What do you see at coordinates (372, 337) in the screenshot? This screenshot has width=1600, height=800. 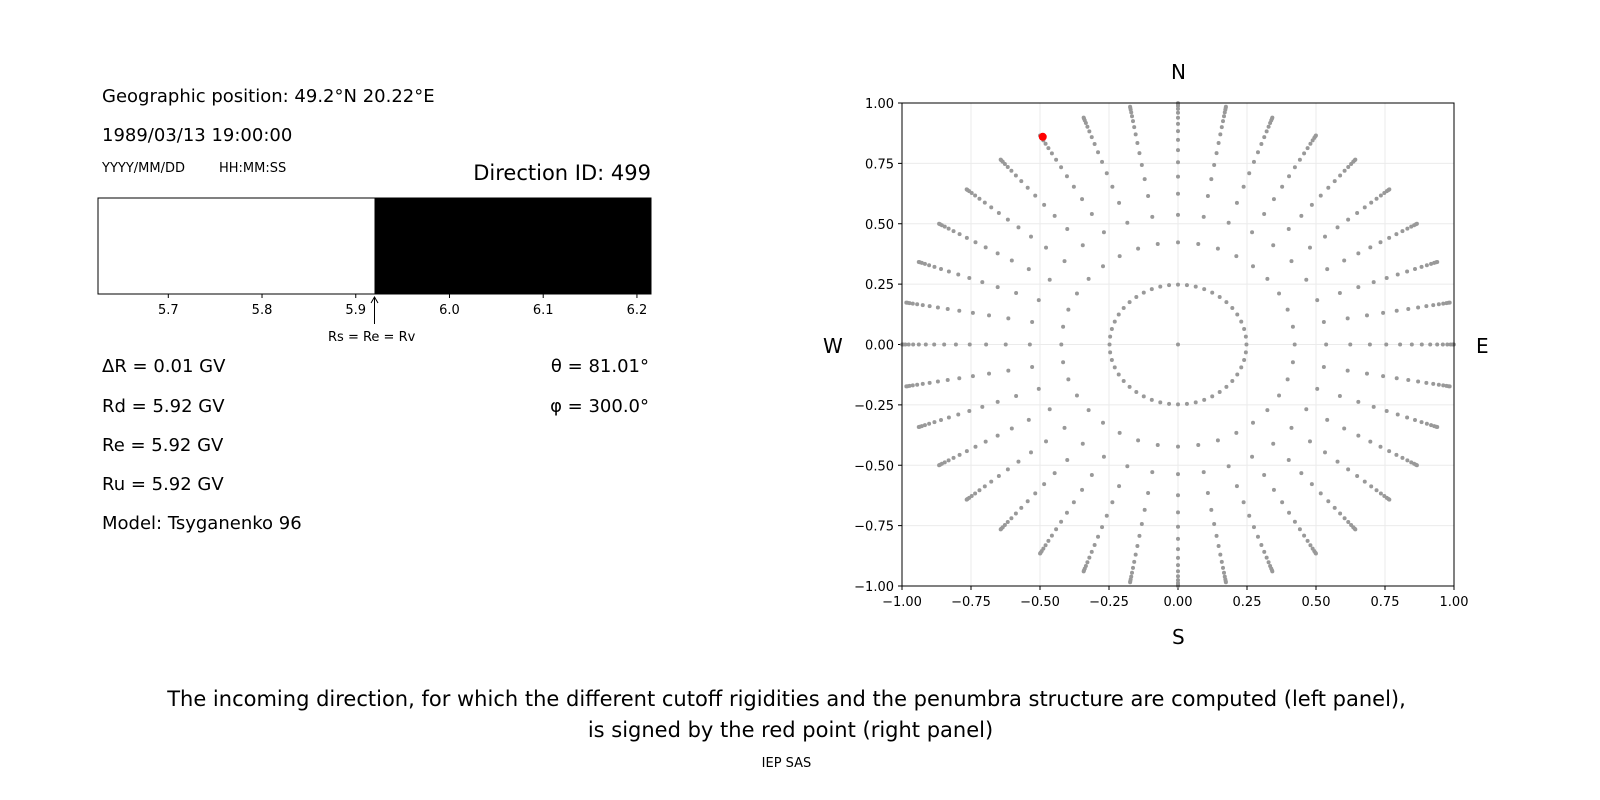 I see `penumbra-annotation: Rs = Re = Rv` at bounding box center [372, 337].